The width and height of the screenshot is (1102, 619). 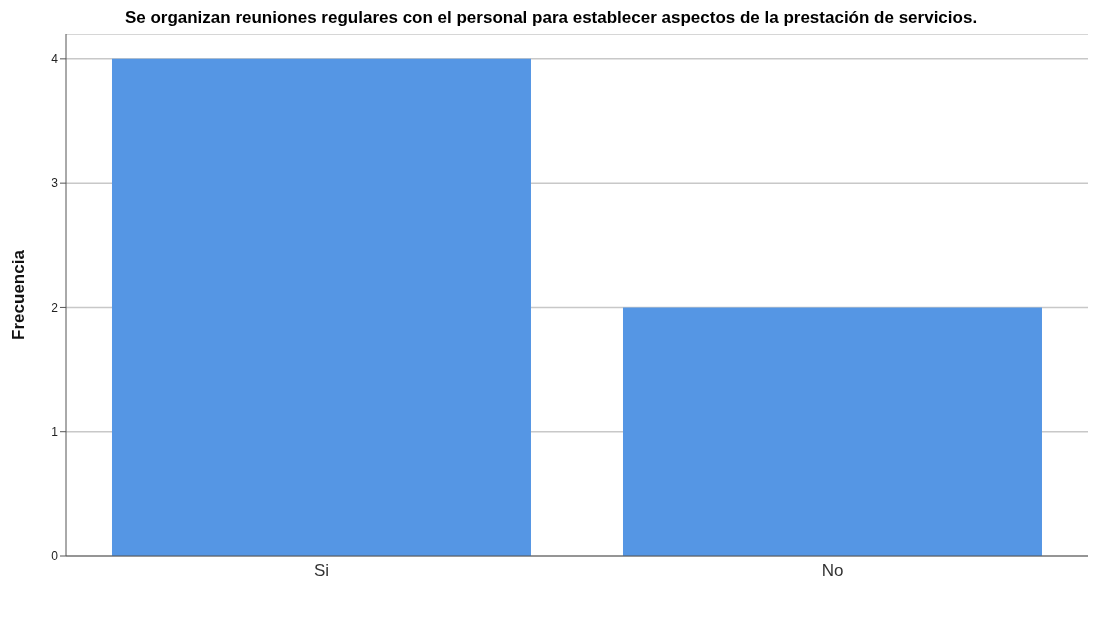 I want to click on chart-title: Se organizan reuniones regulares con el personal para establecer aspectos de la prestación de servicios., so click(x=551, y=18).